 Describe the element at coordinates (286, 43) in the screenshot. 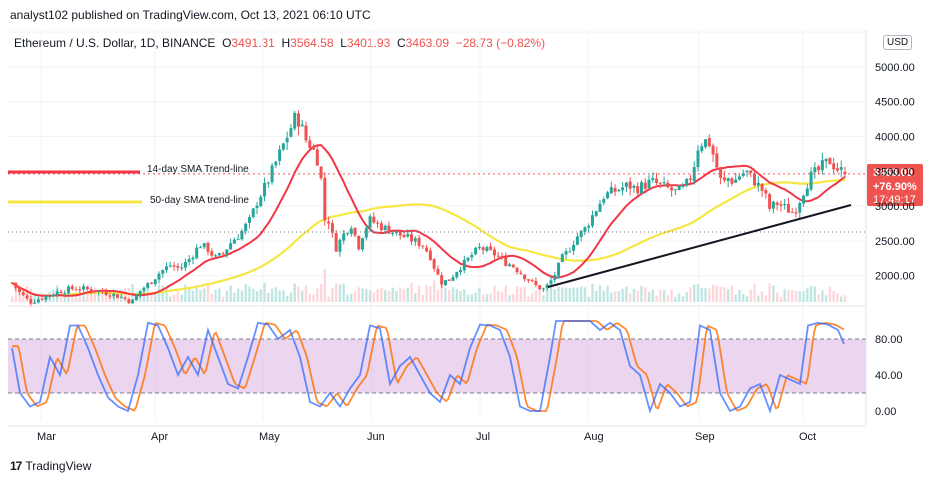

I see `high-label: H` at that location.